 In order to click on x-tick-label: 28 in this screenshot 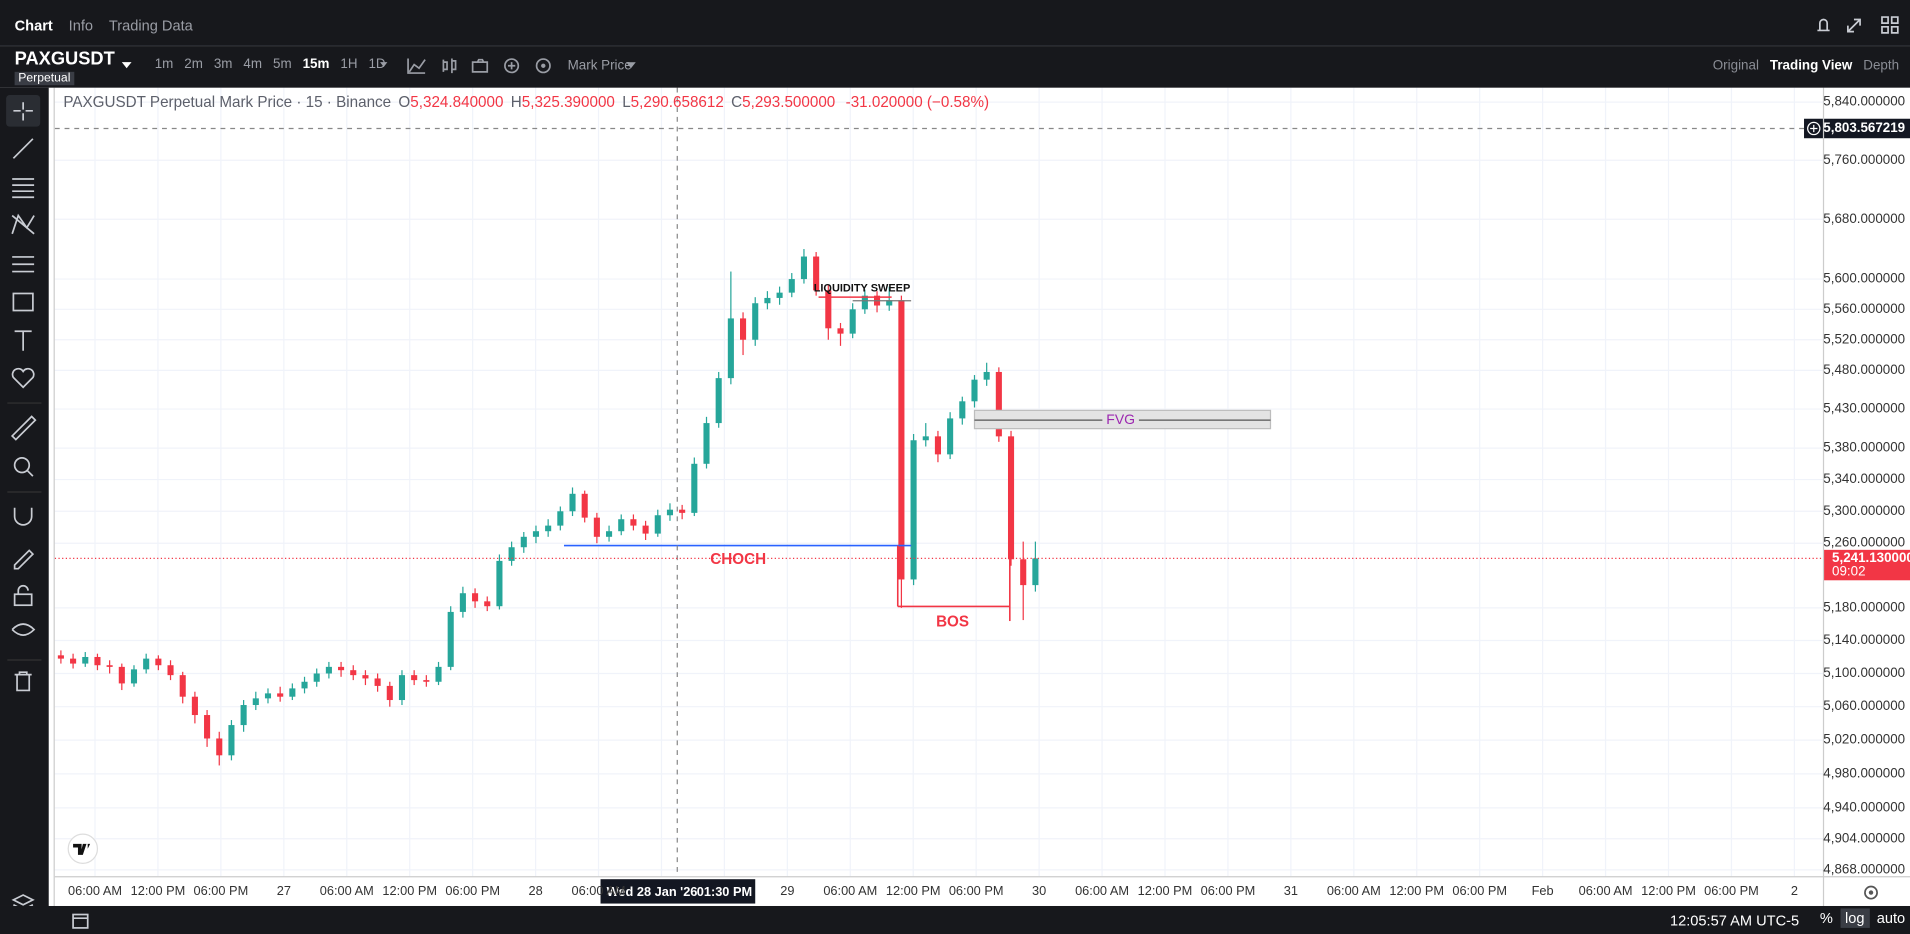, I will do `click(535, 890)`.